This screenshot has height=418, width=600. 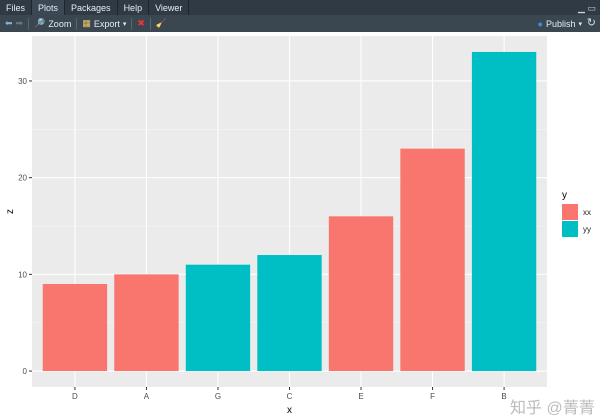 What do you see at coordinates (504, 211) in the screenshot?
I see `bar-B` at bounding box center [504, 211].